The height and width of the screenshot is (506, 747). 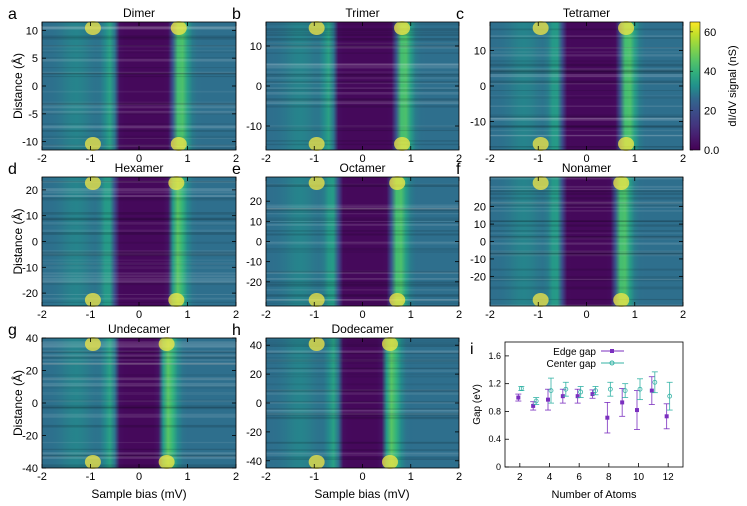 What do you see at coordinates (254, 462) in the screenshot?
I see `y-tick-label: -40` at bounding box center [254, 462].